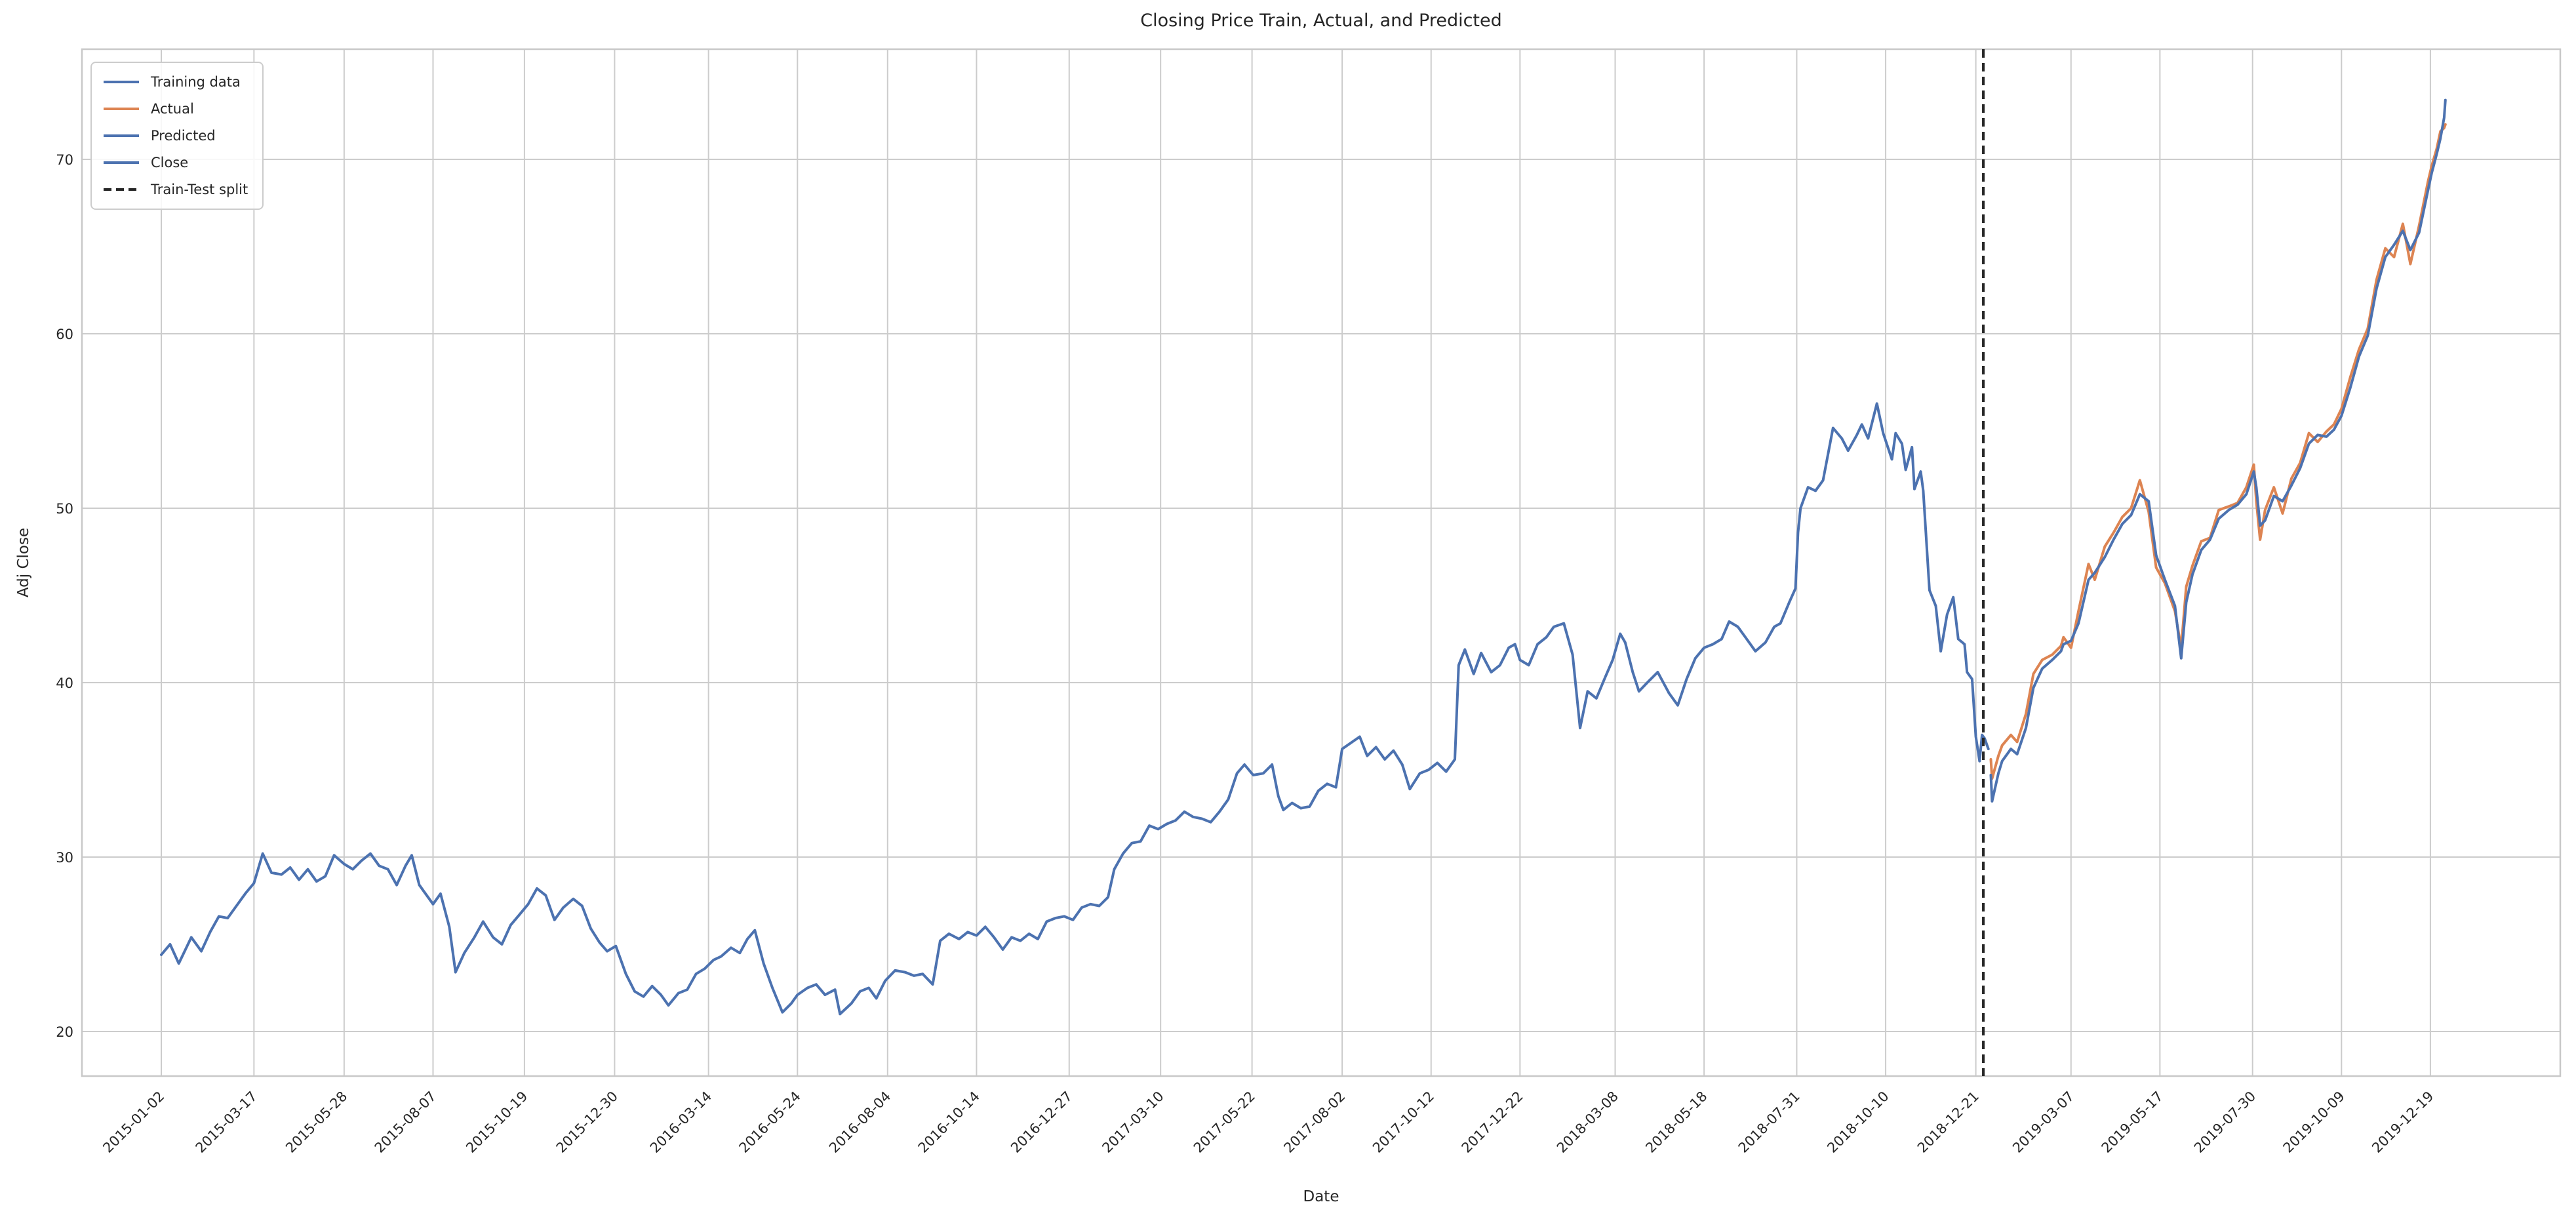  Describe the element at coordinates (2043, 1123) in the screenshot. I see `x-tick-label: 2019-03-07` at that location.